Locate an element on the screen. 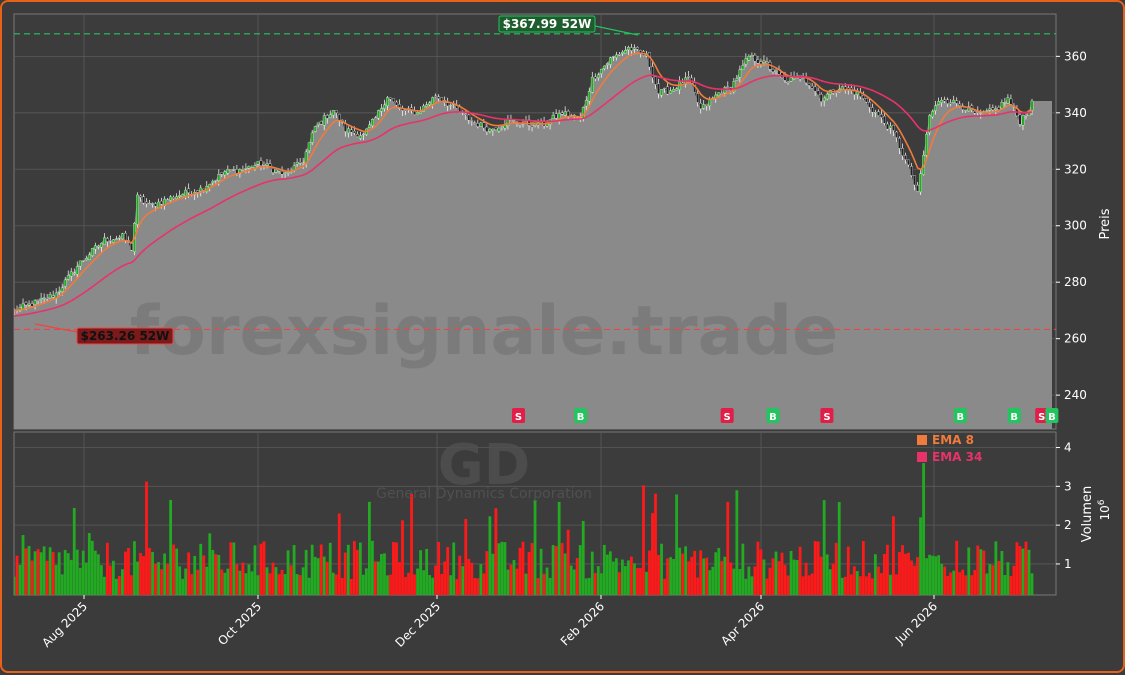  price-tick-label: 320 is located at coordinates (1075, 169).